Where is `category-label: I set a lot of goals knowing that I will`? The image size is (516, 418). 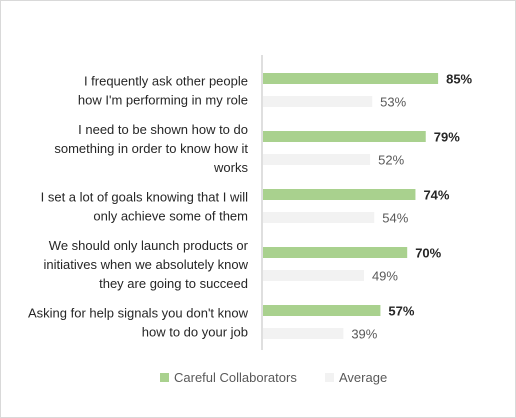 category-label: I set a lot of goals knowing that I will is located at coordinates (144, 197).